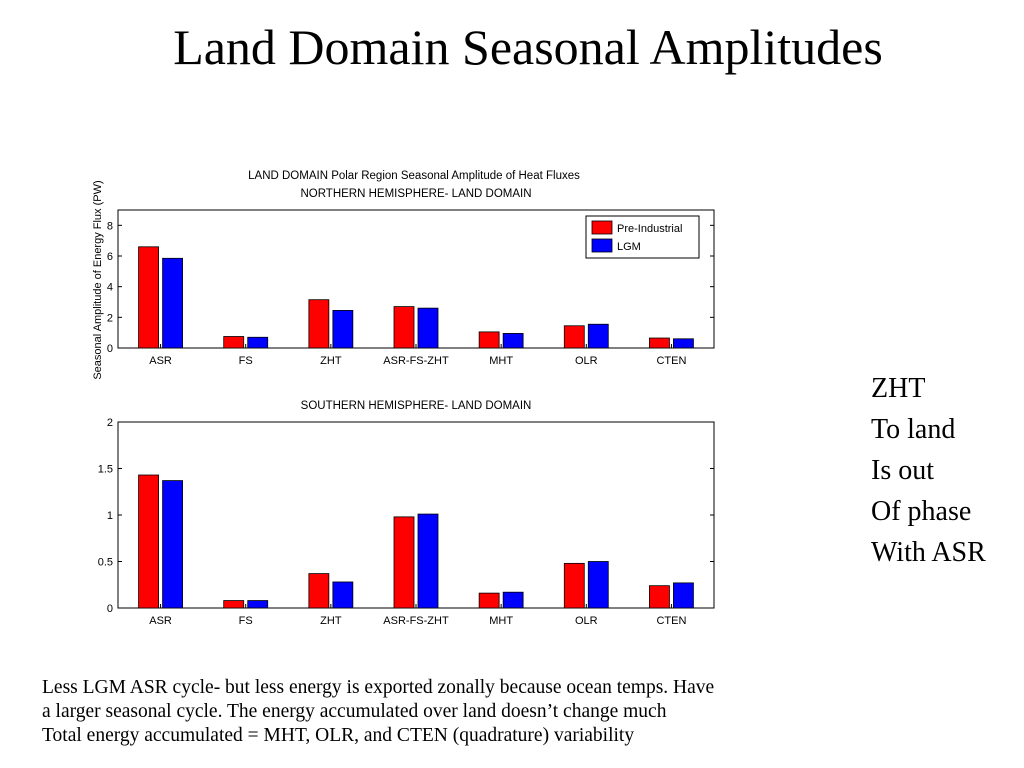  What do you see at coordinates (110, 257) in the screenshot?
I see `y-tick-label: 6` at bounding box center [110, 257].